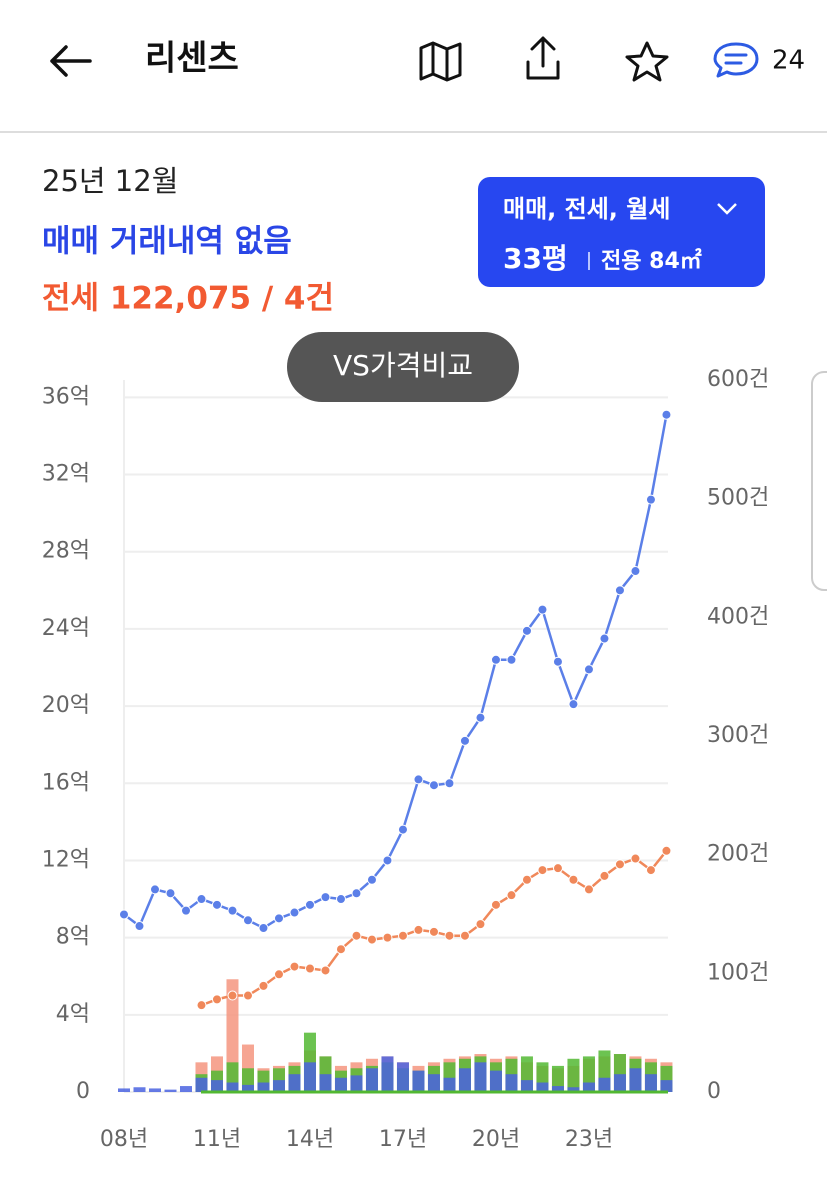 The image size is (827, 1179). I want to click on y-tick-label: 36억, so click(66, 396).